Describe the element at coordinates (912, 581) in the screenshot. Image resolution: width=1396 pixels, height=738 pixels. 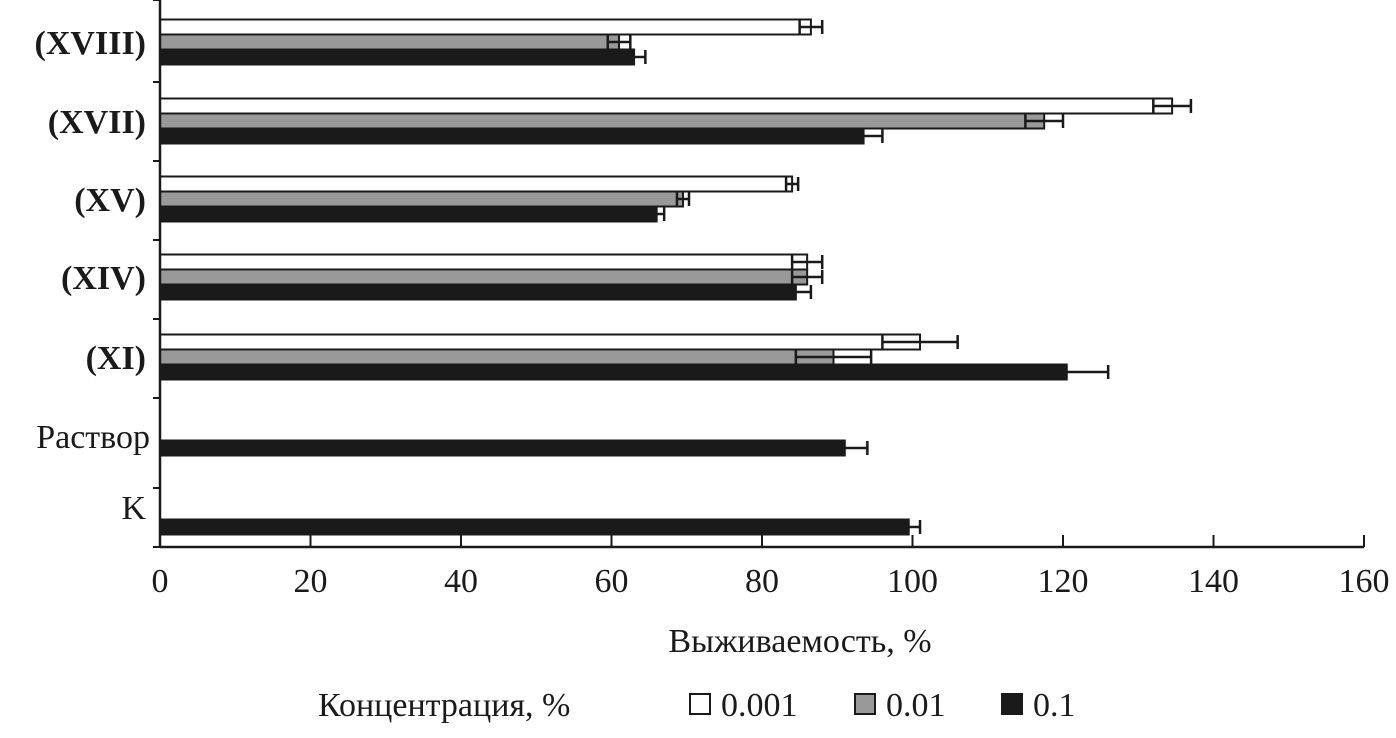
I see `x-tick-label: 100` at that location.